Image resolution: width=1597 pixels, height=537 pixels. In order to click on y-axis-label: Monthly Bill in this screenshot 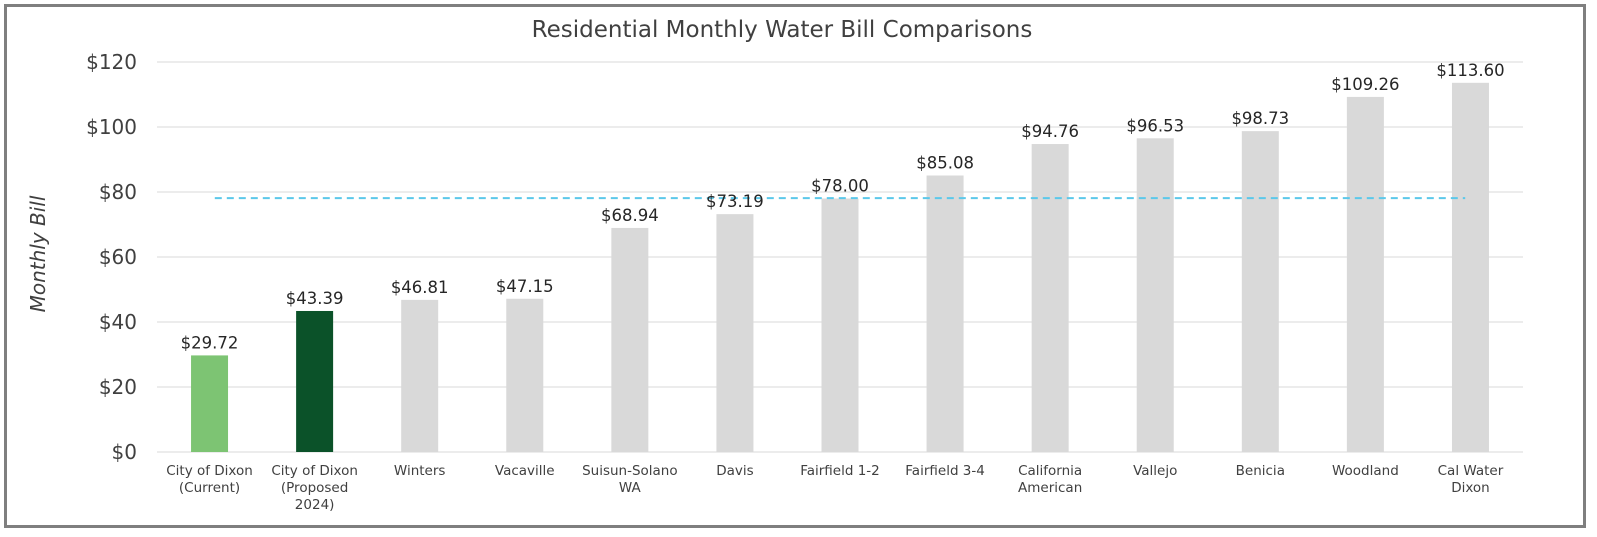, I will do `click(38, 253)`.